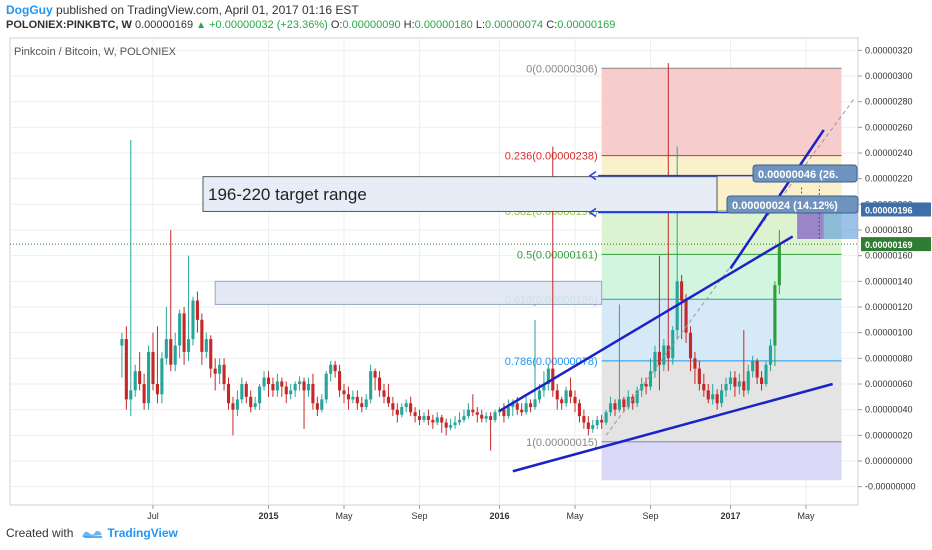 This screenshot has height=550, width=932. I want to click on change-value: +0.00000032 (+23.36%), so click(268, 25).